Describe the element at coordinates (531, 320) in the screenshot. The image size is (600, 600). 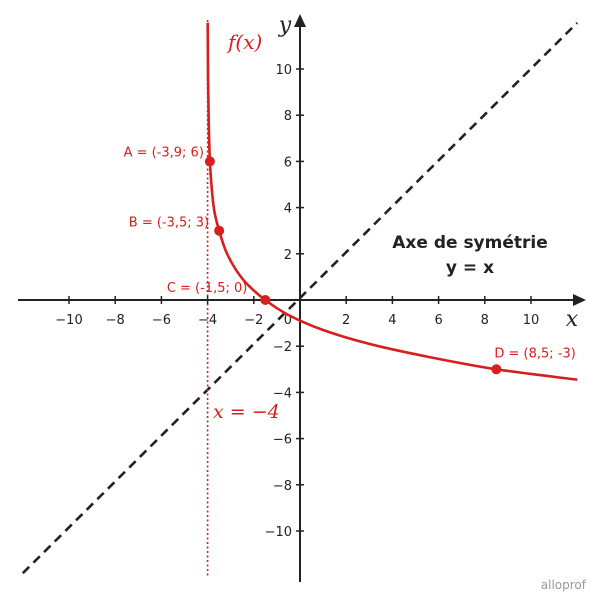
I see `x-tick-label: 10` at that location.